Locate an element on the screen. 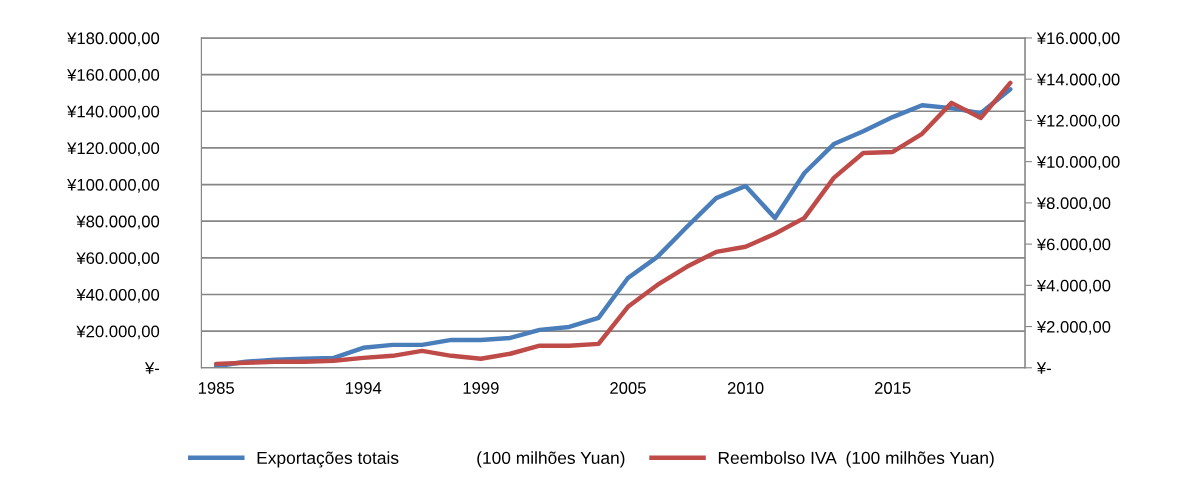  y-tick-label: ¥120.000,00 is located at coordinates (113, 149).